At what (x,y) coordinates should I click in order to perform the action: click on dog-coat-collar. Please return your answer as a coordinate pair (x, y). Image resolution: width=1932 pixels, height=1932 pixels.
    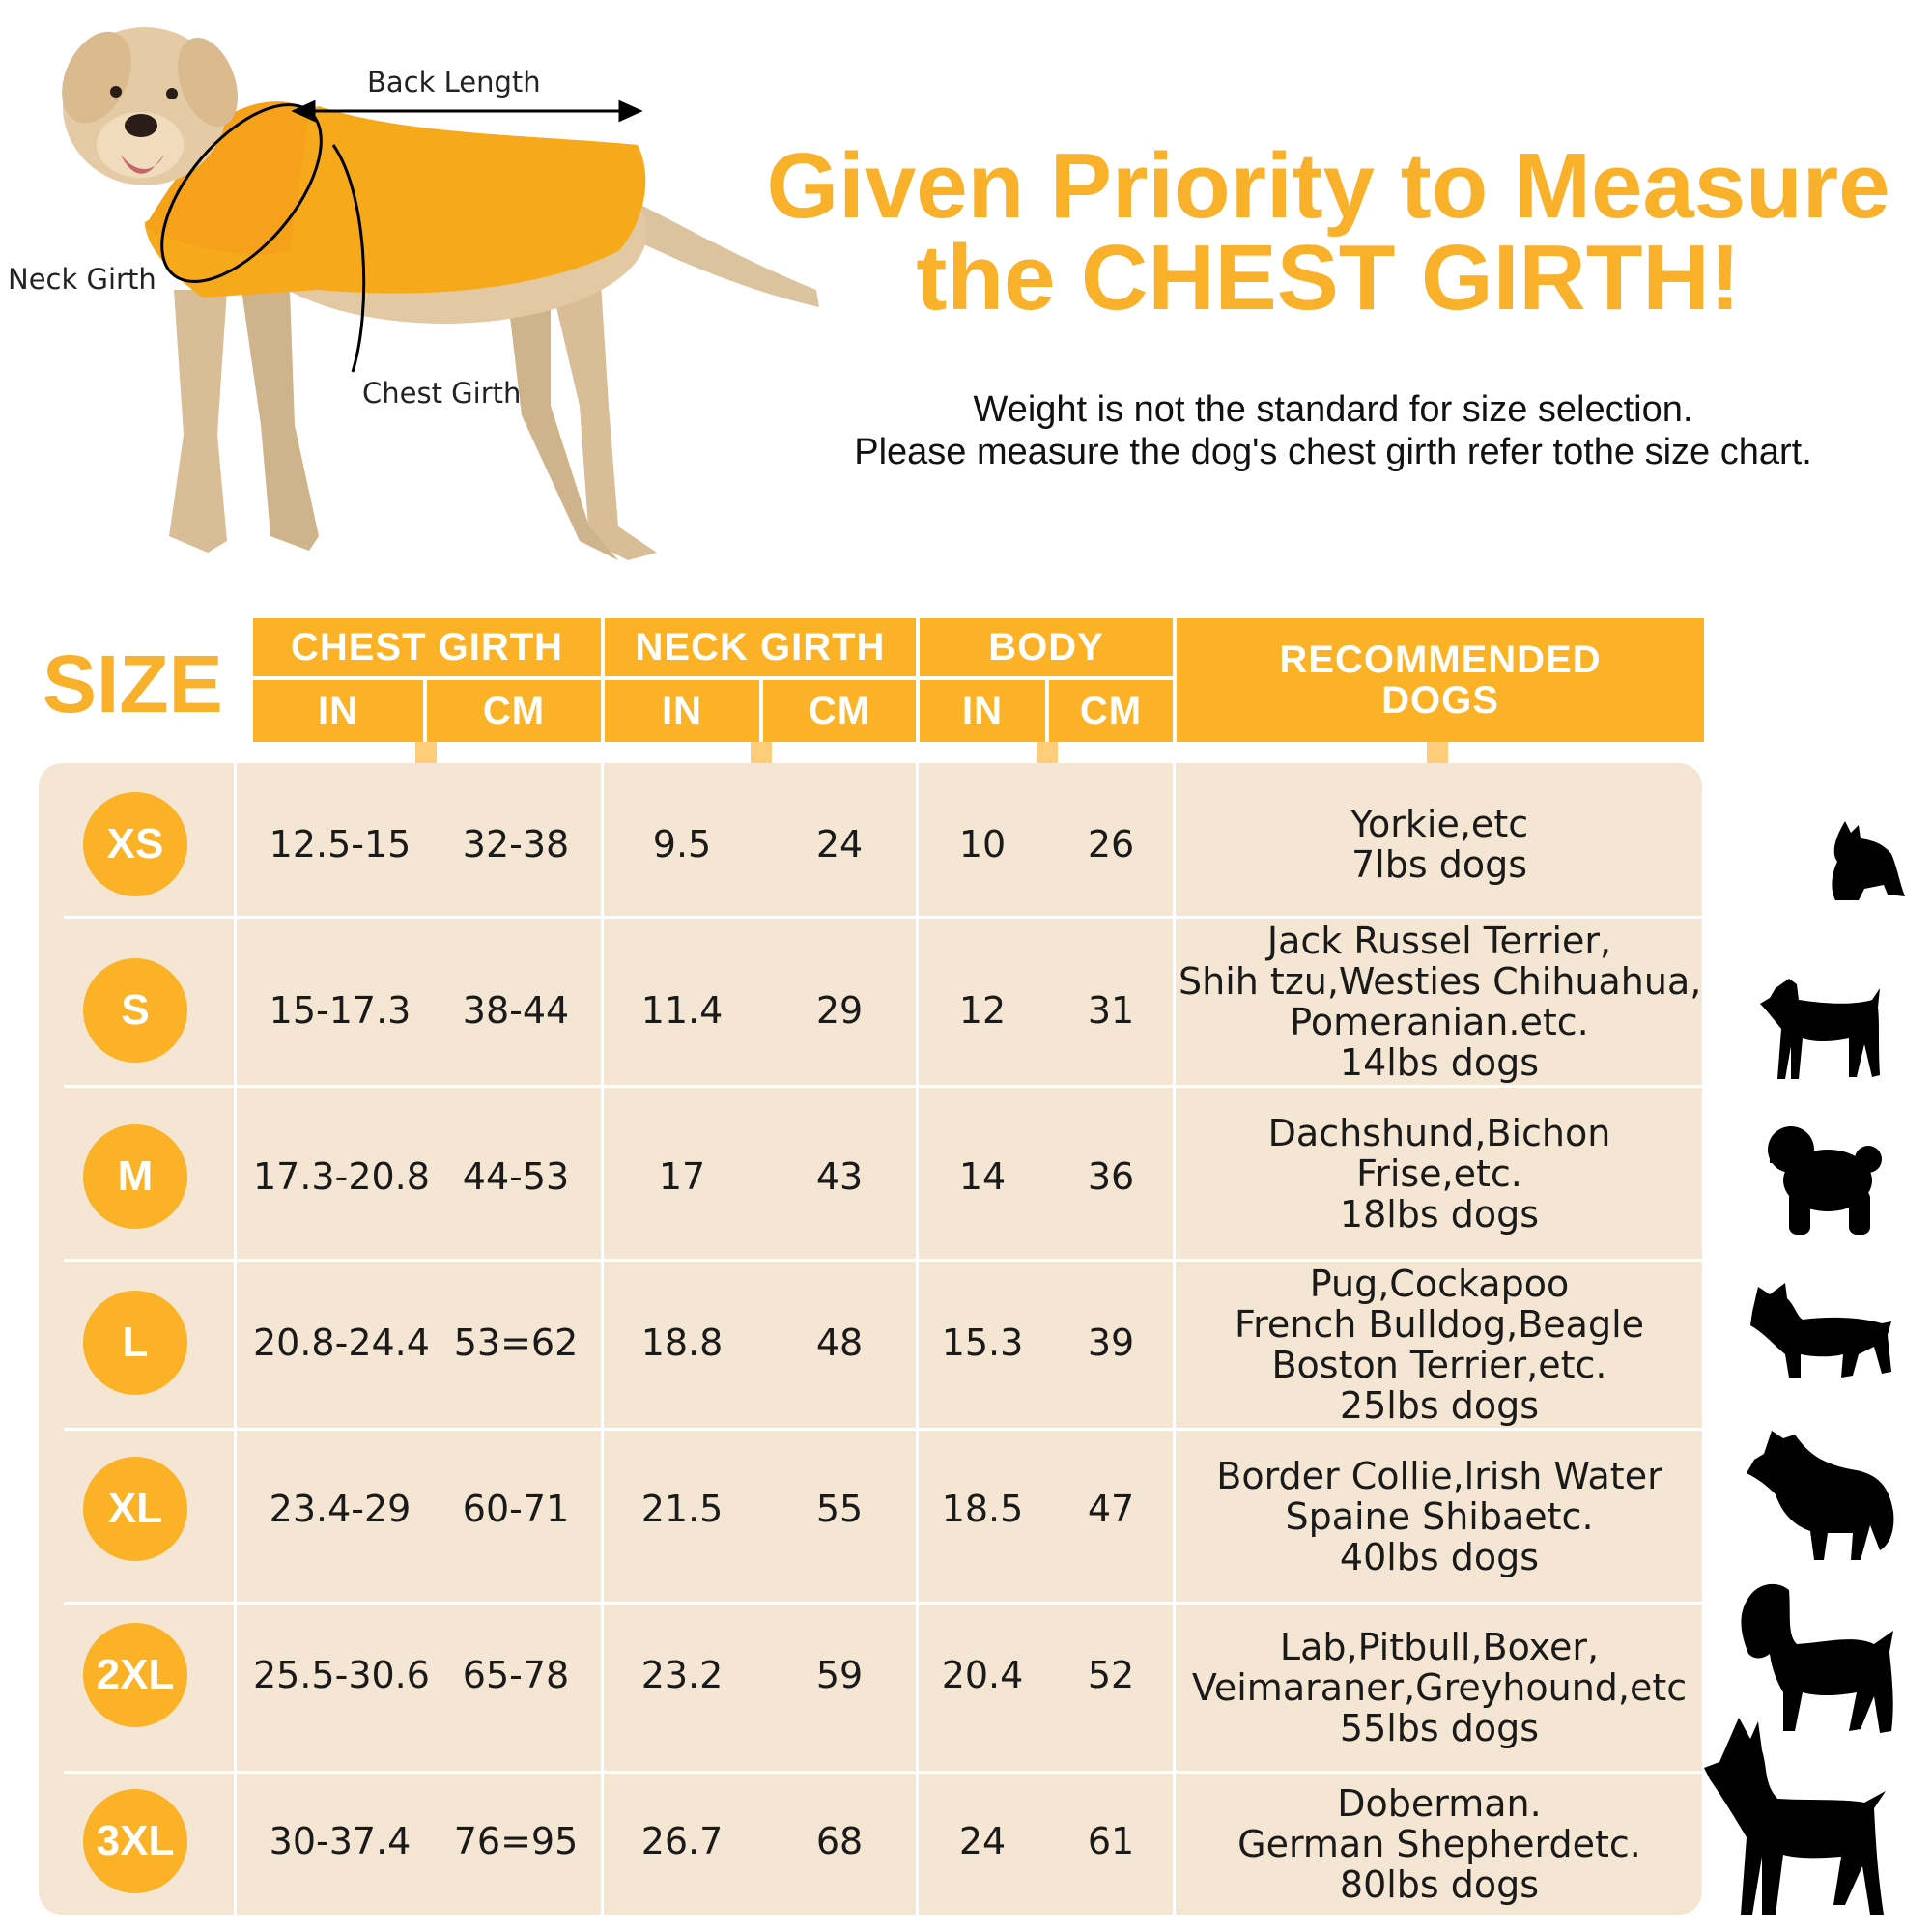
    Looking at the image, I should click on (227, 178).